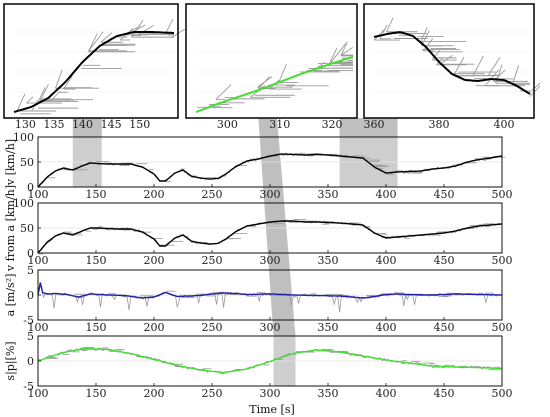 The image size is (550, 417). What do you see at coordinates (54, 124) in the screenshot?
I see `inset-x-tick-label: 135` at bounding box center [54, 124].